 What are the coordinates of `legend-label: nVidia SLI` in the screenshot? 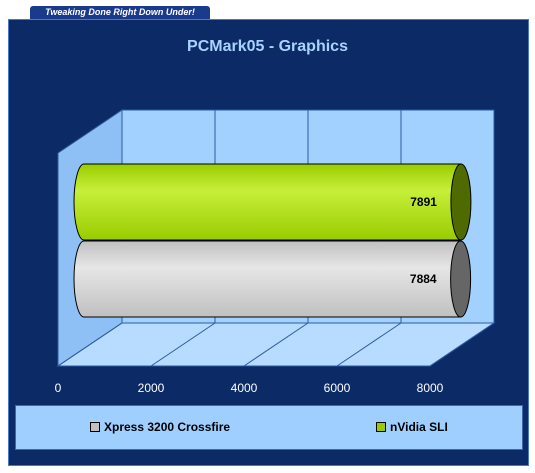 It's located at (419, 427).